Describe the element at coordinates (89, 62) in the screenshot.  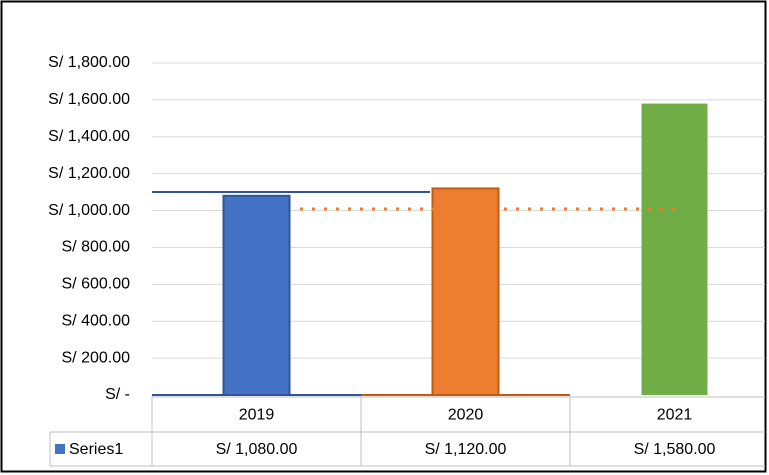
I see `y-tick-label: S/ 1,800.00` at that location.